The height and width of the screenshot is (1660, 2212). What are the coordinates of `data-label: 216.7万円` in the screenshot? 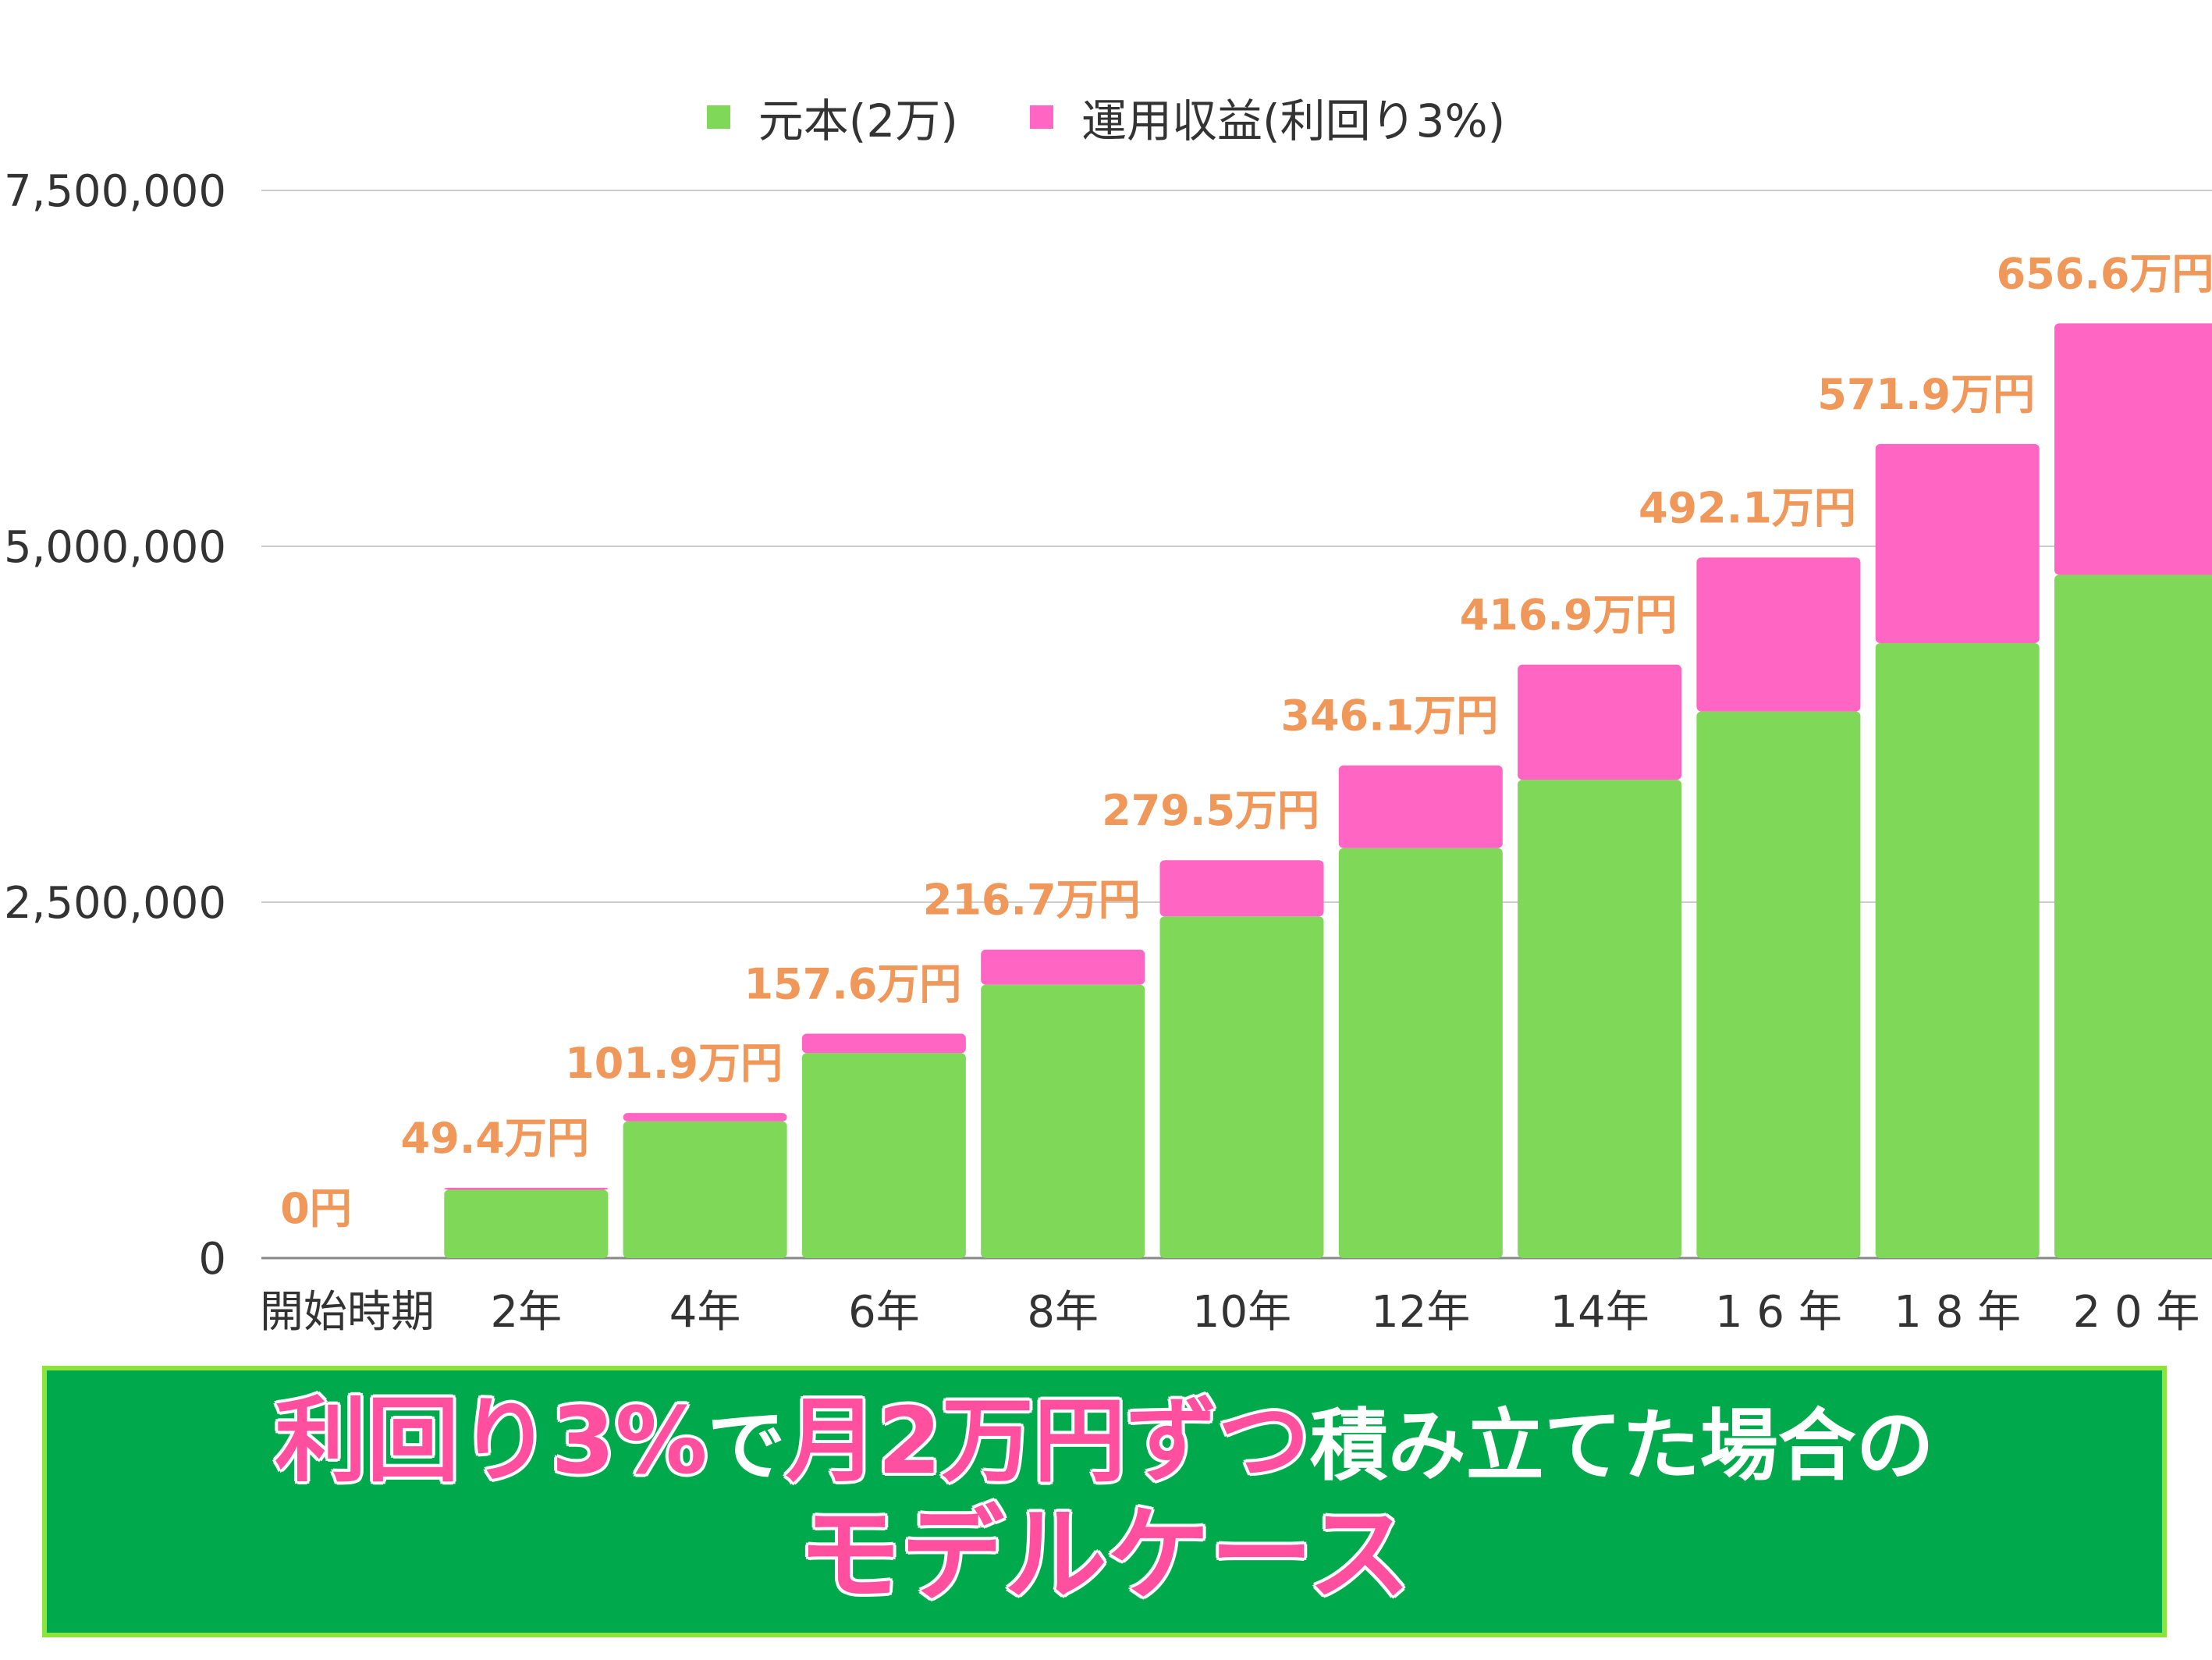 It's located at (1032, 900).